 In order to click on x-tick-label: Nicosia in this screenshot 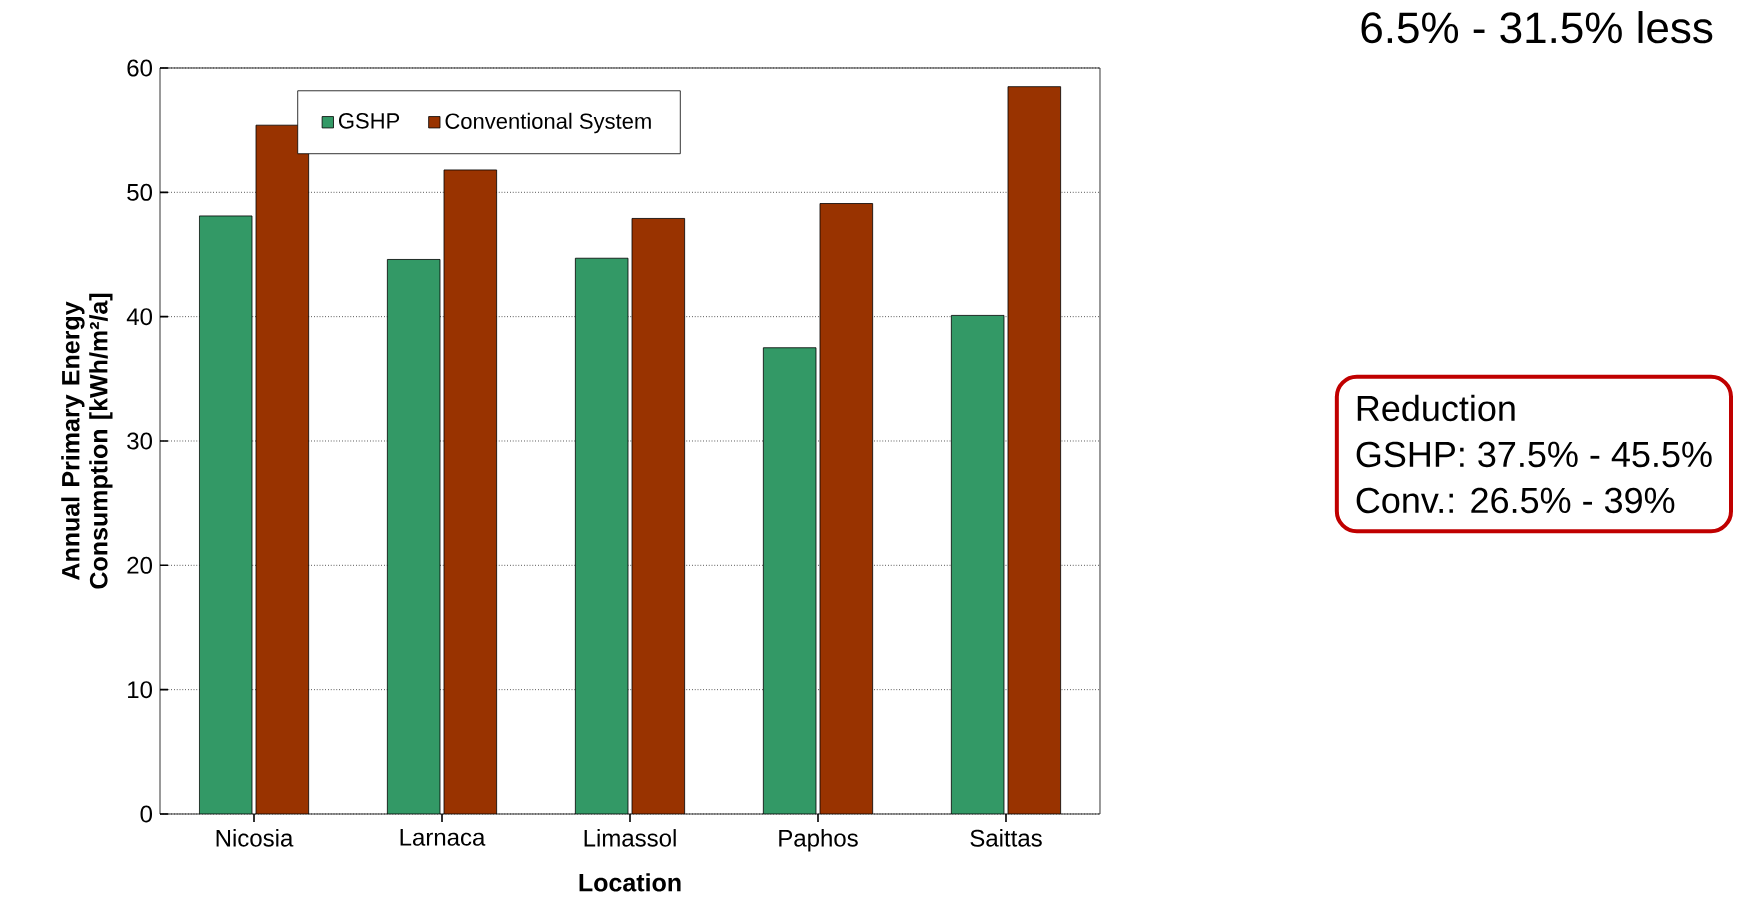, I will do `click(255, 838)`.